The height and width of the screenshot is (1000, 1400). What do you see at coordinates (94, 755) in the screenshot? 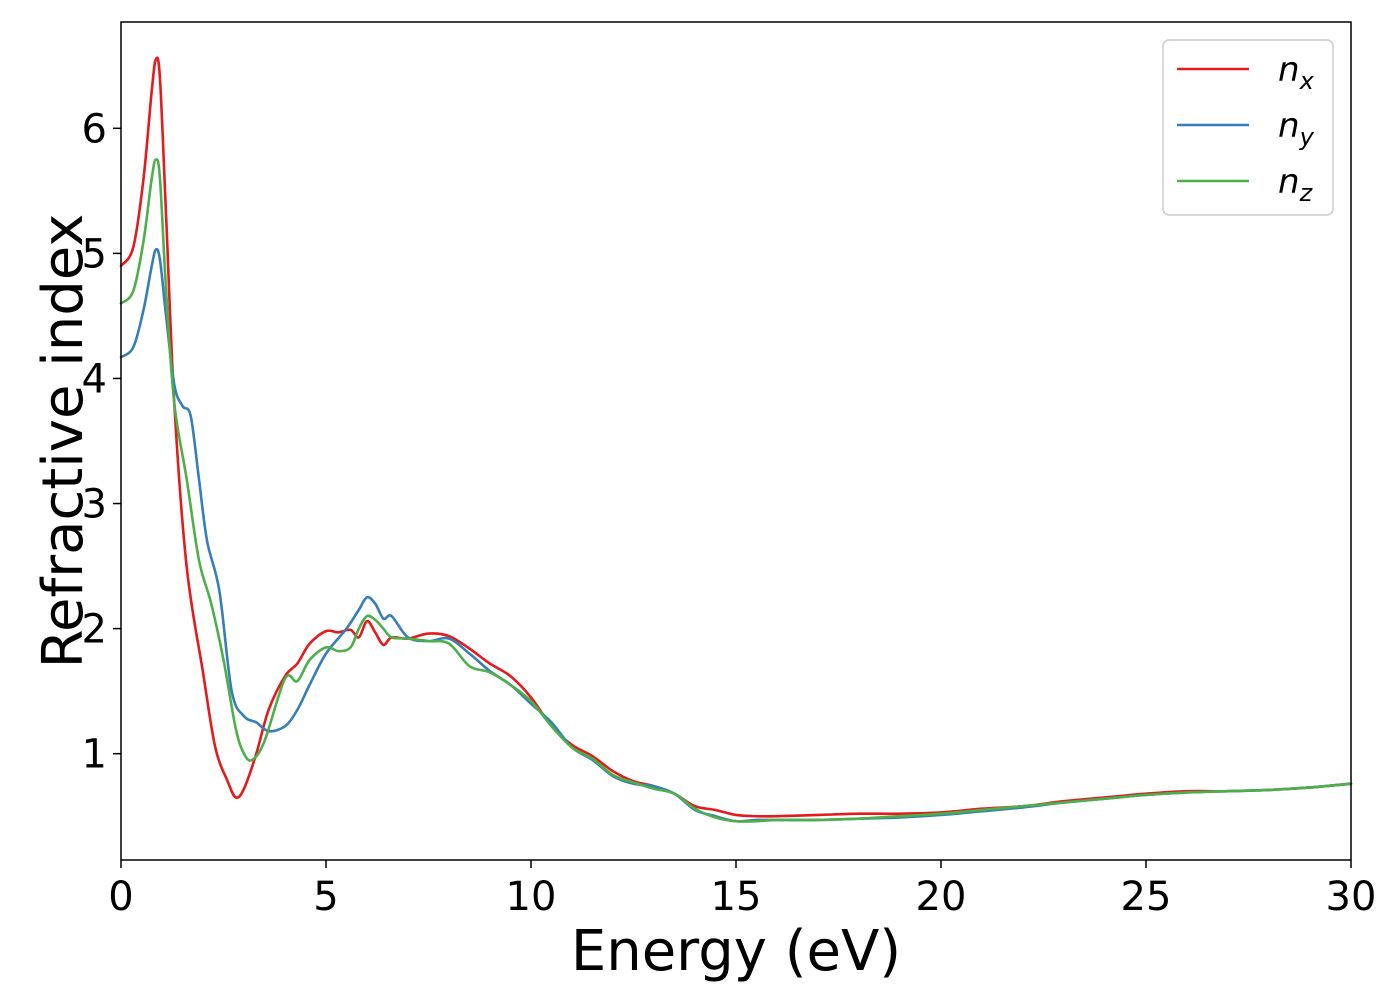
I see `y-tick-label: 1` at bounding box center [94, 755].